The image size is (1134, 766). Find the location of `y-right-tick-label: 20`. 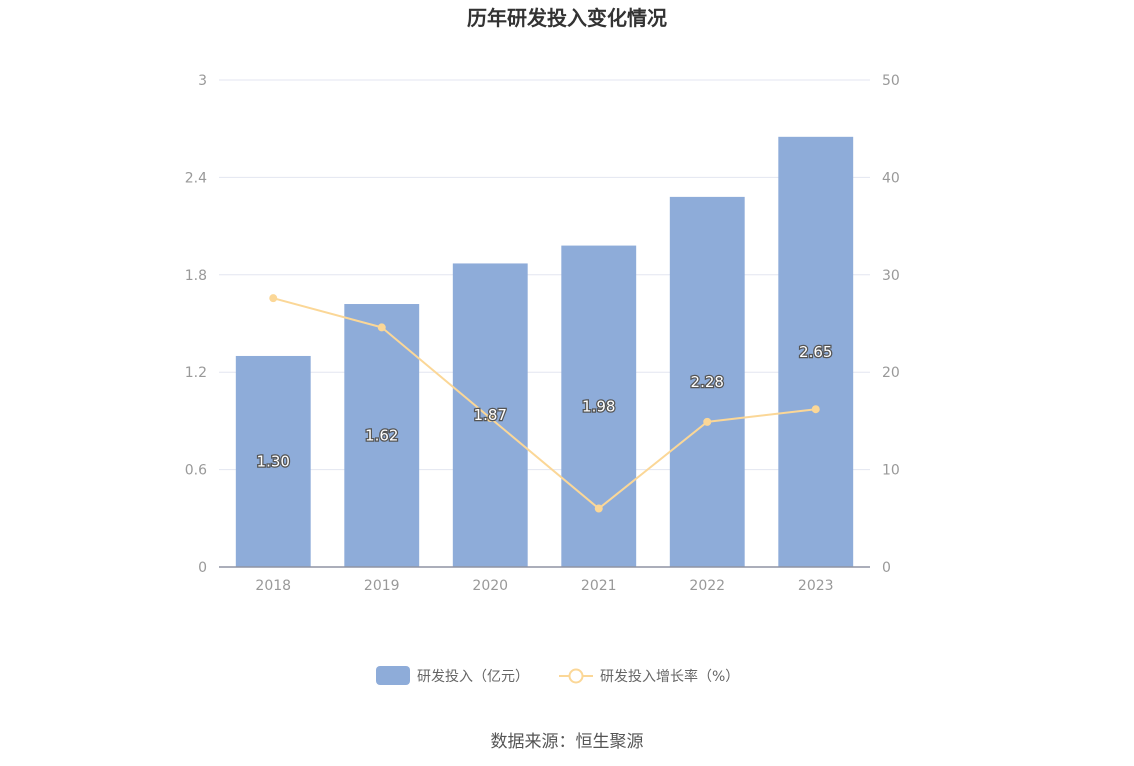

y-right-tick-label: 20 is located at coordinates (891, 373).